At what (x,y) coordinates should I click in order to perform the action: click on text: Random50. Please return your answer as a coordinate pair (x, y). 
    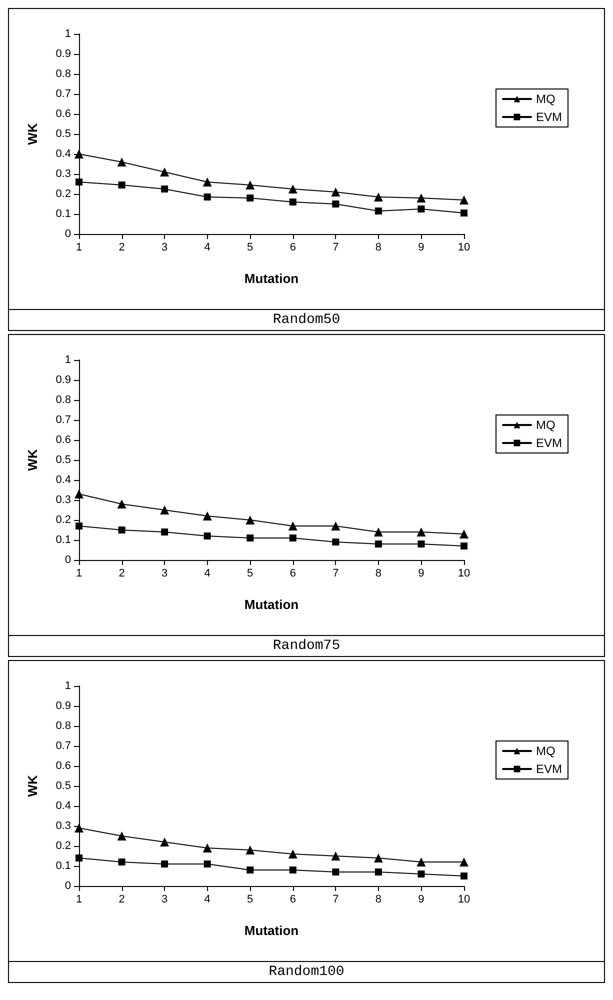
    Looking at the image, I should click on (306, 319).